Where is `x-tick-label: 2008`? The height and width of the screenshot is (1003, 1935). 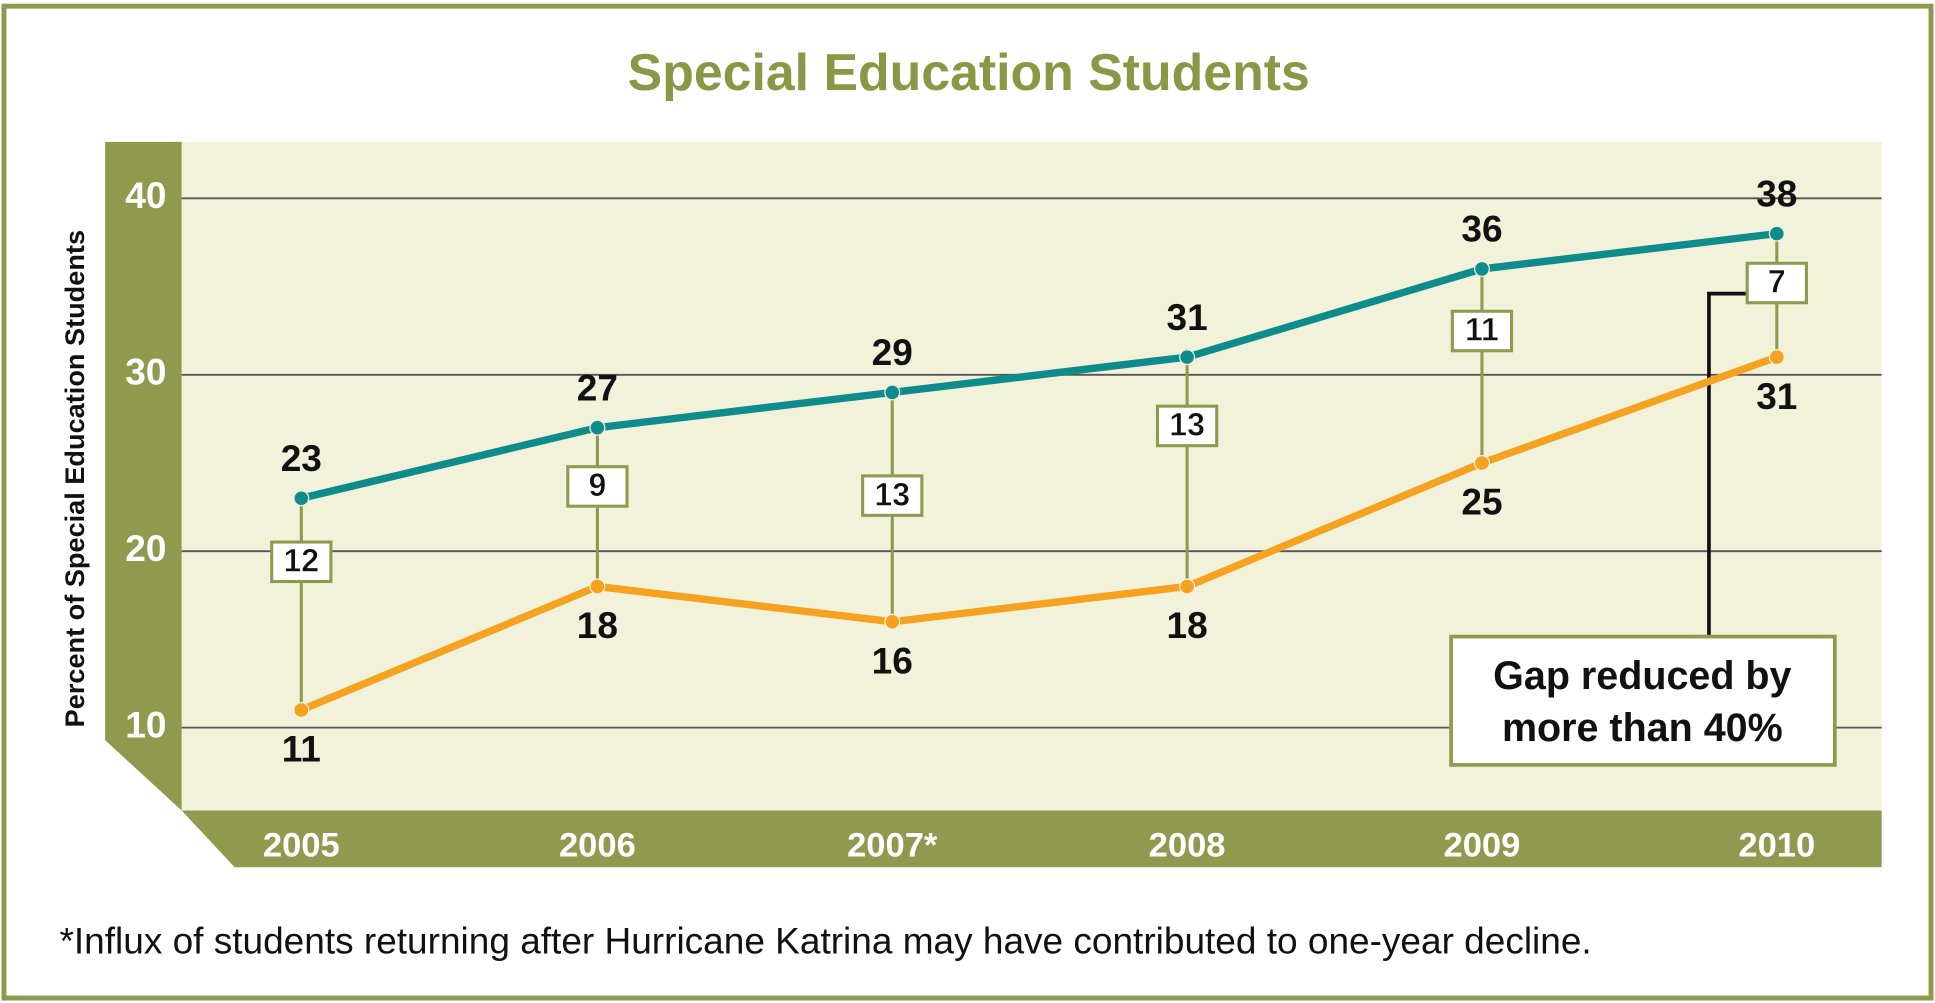
x-tick-label: 2008 is located at coordinates (1187, 846).